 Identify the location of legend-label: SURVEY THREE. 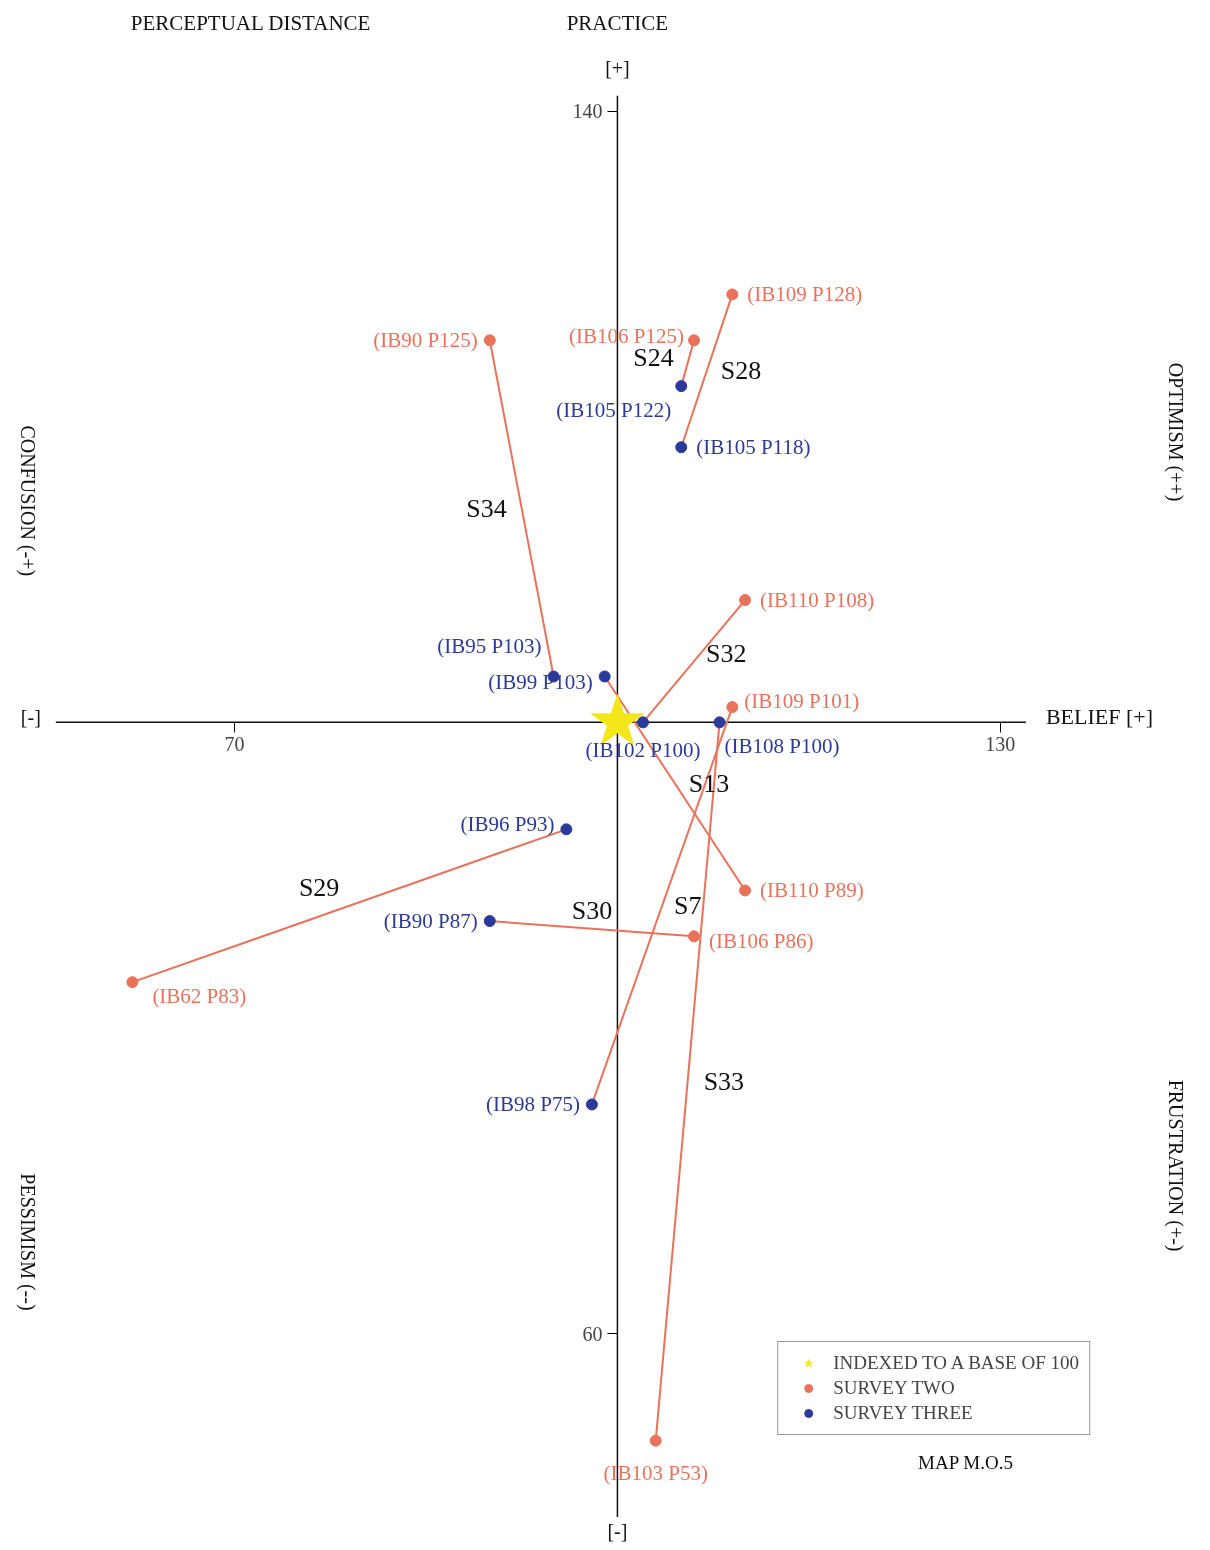
(903, 1413).